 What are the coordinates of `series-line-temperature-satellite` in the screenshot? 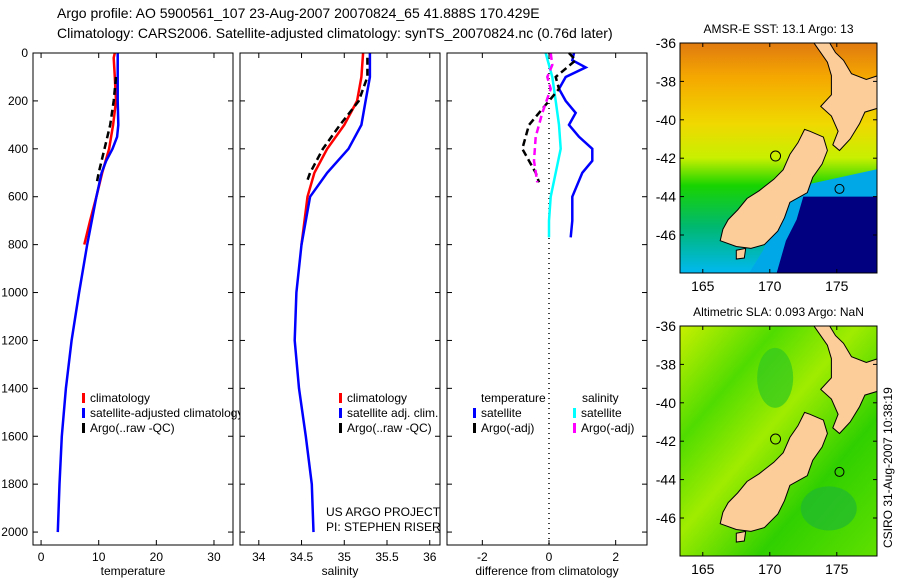 It's located at (575, 145).